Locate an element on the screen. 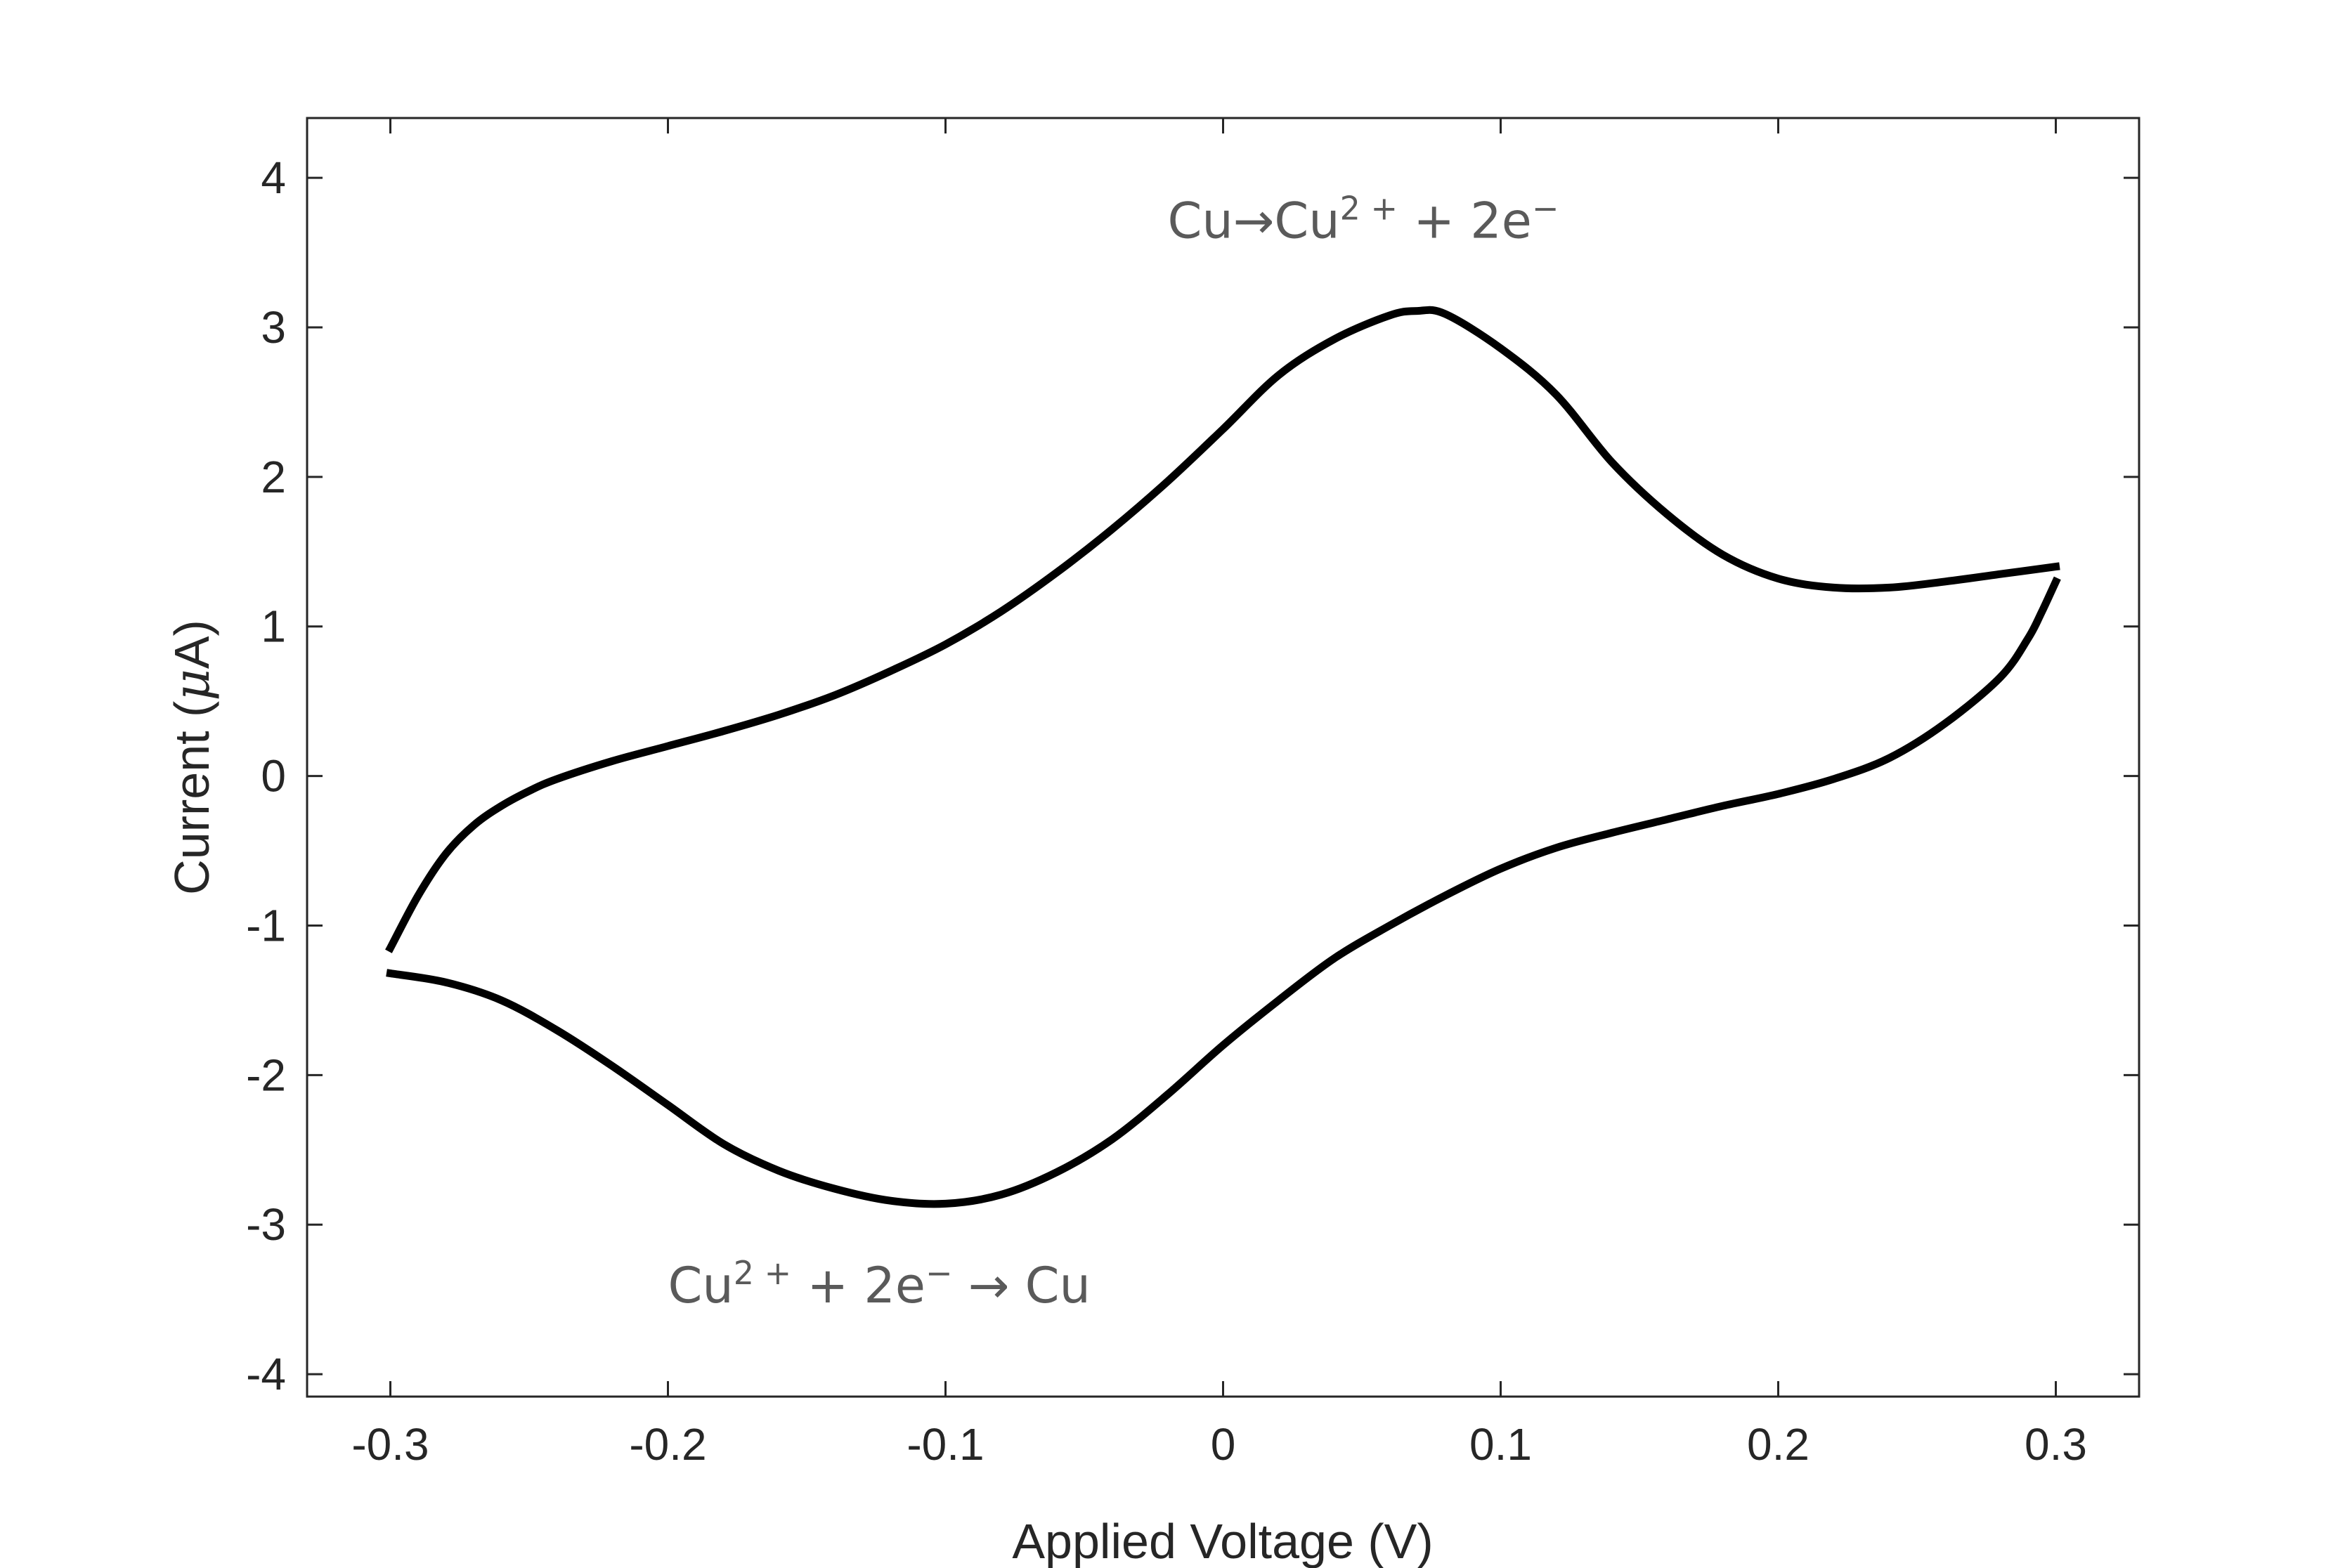 The width and height of the screenshot is (2352, 1568). y-axis-title: Current (μA) is located at coordinates (192, 757).